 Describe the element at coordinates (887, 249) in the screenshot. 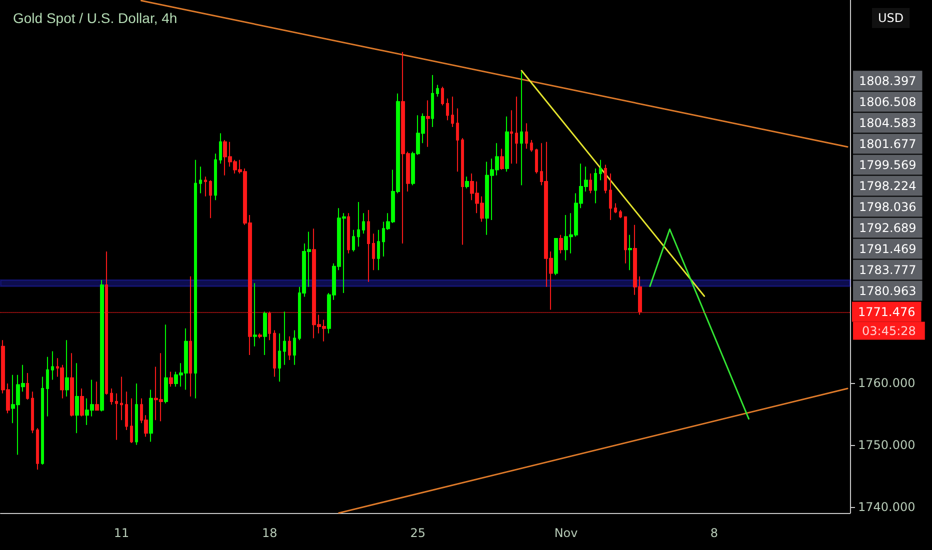

I see `text: 1791.469` at that location.